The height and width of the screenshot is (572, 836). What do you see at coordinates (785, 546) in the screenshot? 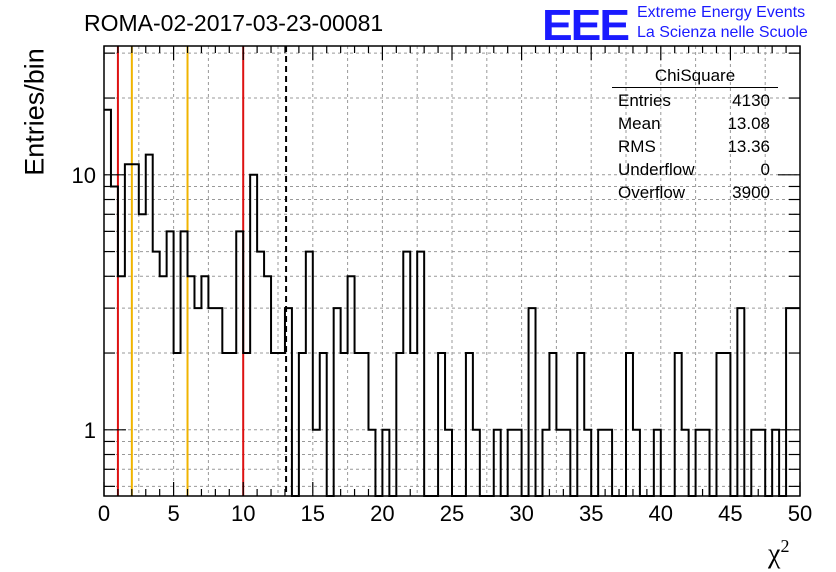
I see `x-axis-label-superscript: 2` at bounding box center [785, 546].